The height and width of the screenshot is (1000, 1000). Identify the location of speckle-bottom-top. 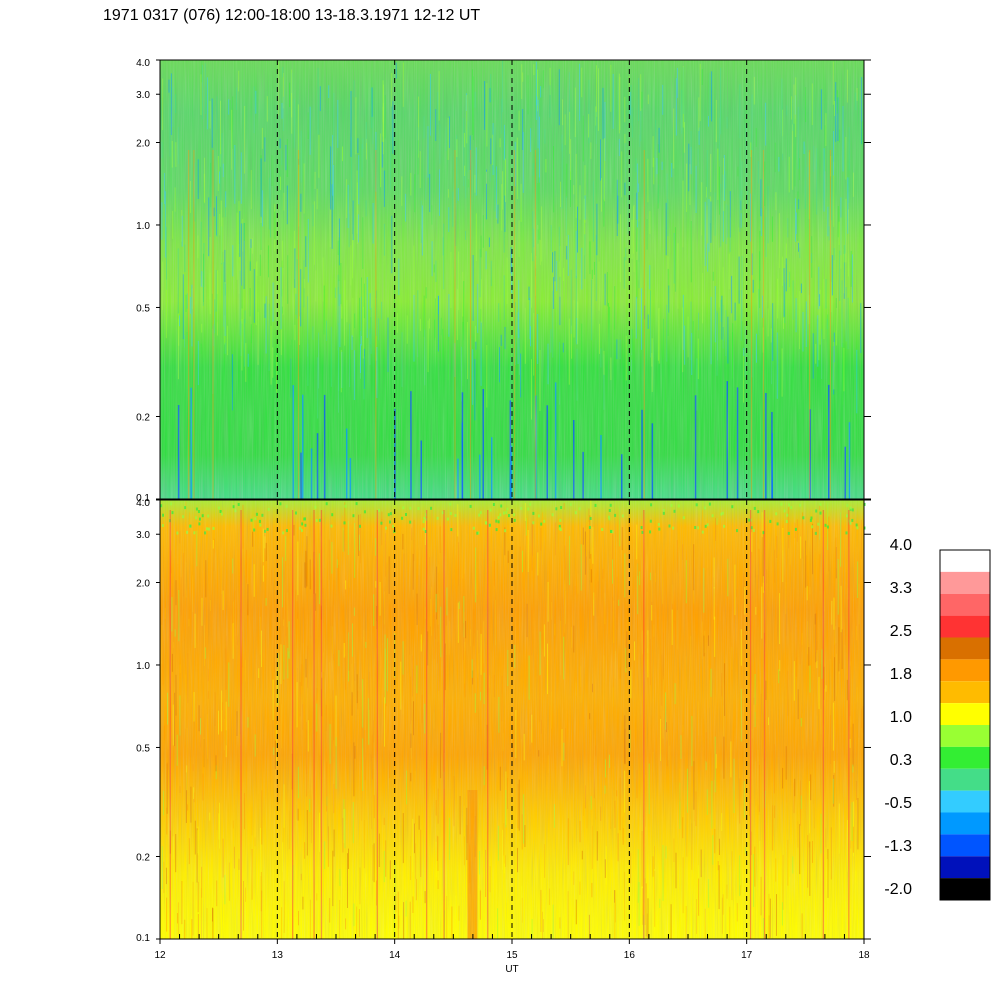
(864, 504).